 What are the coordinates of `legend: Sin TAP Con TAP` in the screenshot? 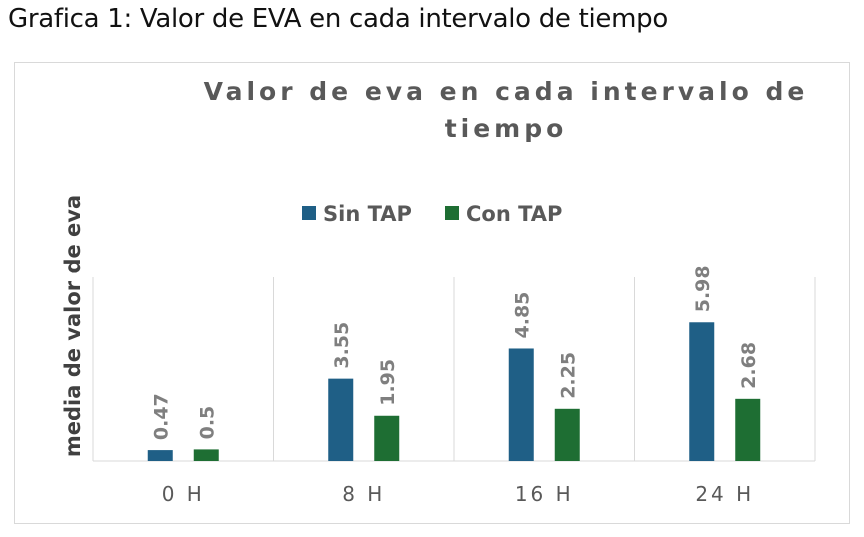 It's located at (432, 214).